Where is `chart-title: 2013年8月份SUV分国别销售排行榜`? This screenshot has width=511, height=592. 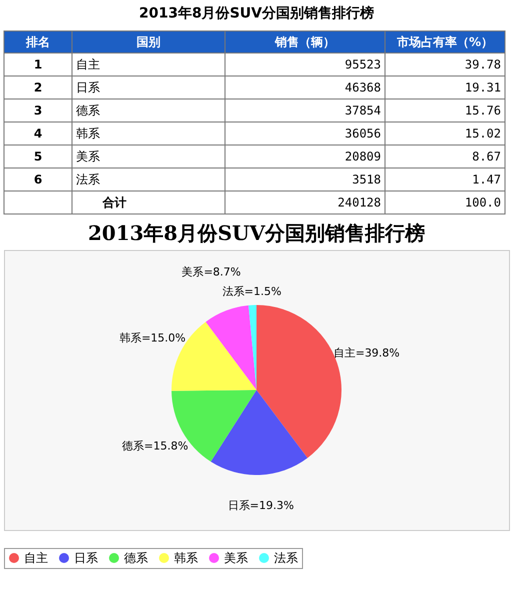
chart-title: 2013年8月份SUV分国别销售排行榜 is located at coordinates (256, 233).